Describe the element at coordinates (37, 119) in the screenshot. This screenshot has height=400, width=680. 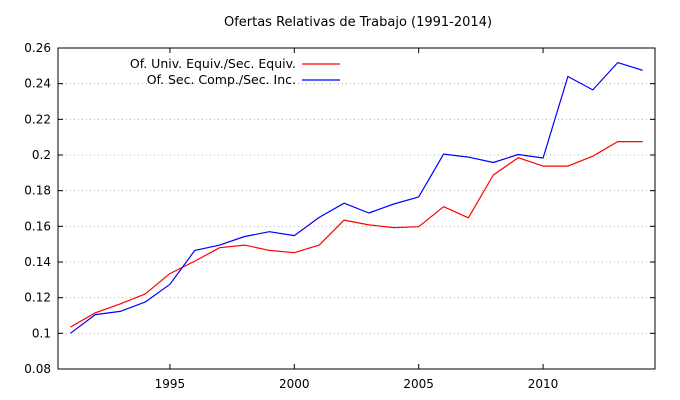
I see `y-tick-label: 0.22` at that location.